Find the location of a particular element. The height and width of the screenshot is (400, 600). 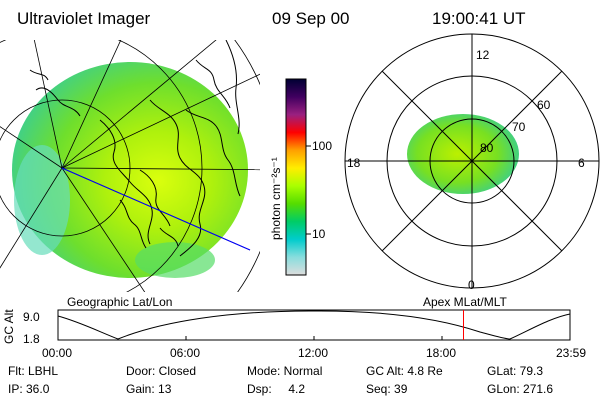

altitude-xtick-2359: 23:59 is located at coordinates (571, 353).